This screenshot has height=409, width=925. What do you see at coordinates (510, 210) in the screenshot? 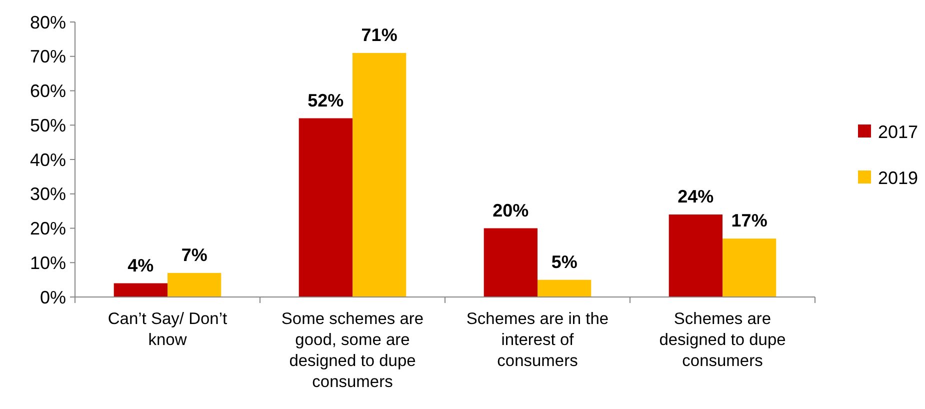
I see `data-label: 20%` at bounding box center [510, 210].